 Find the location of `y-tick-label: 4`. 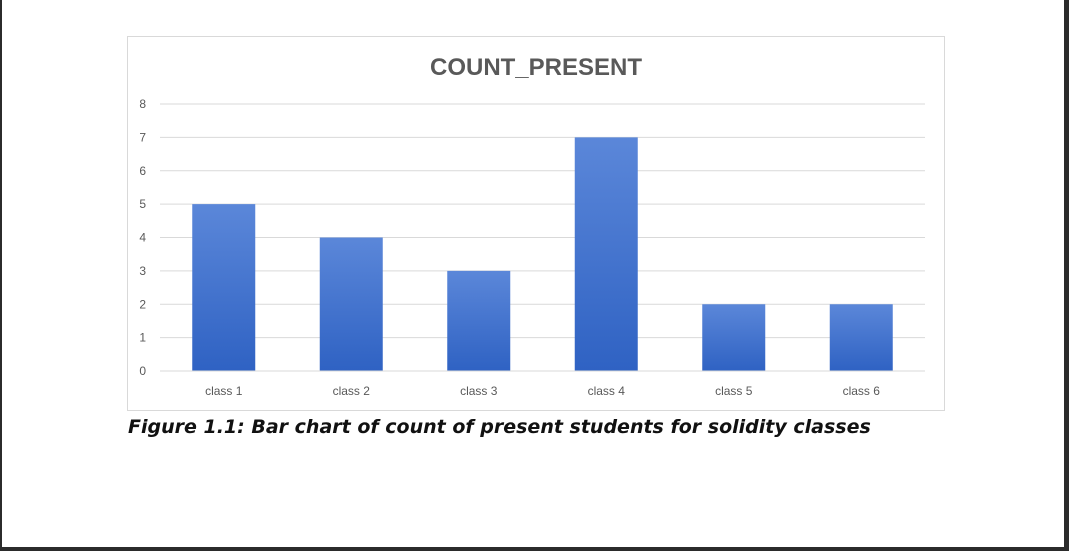

y-tick-label: 4 is located at coordinates (142, 238).